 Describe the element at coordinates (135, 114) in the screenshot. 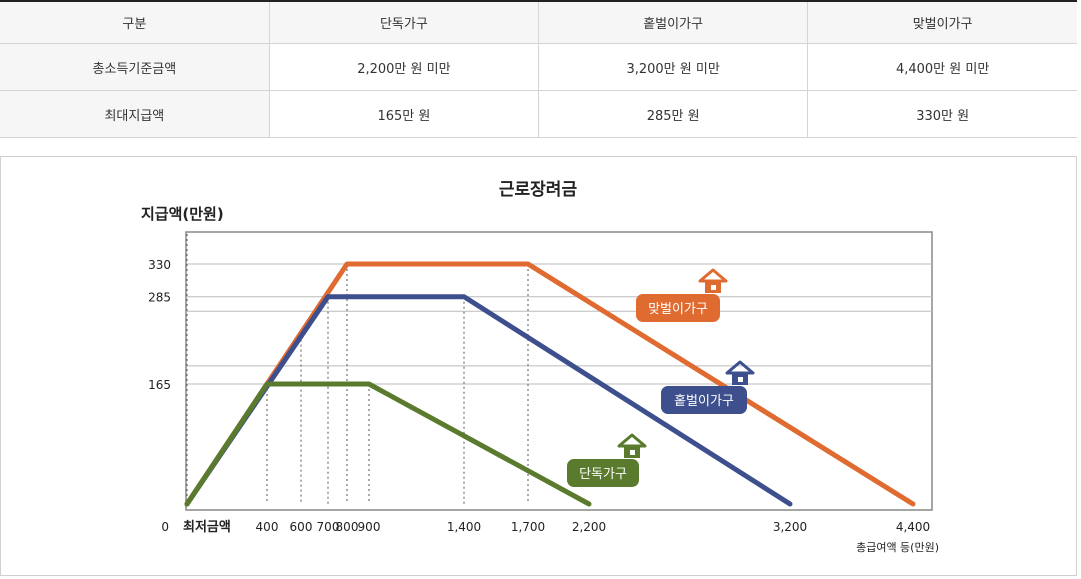

I see `row-label-max: 최대지급액` at that location.